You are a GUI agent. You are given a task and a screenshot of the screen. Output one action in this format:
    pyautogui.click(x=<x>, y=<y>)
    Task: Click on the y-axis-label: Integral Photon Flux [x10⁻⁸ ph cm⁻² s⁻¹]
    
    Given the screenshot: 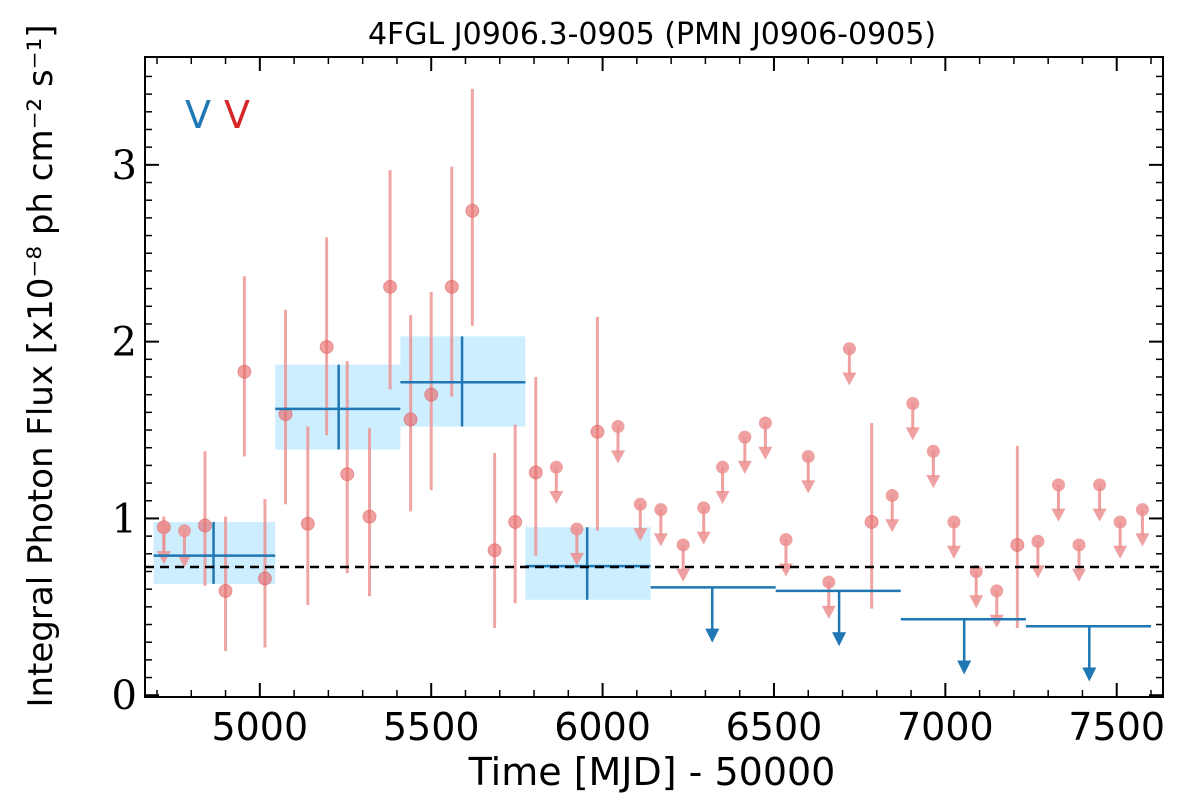 What is the action you would take?
    pyautogui.click(x=41, y=365)
    